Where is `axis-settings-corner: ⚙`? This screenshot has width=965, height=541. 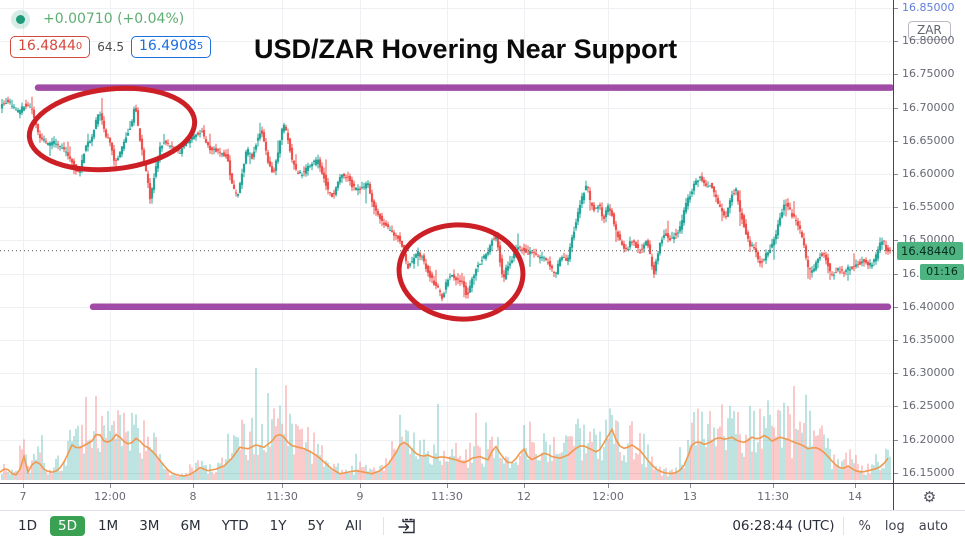 axis-settings-corner: ⚙ is located at coordinates (929, 496).